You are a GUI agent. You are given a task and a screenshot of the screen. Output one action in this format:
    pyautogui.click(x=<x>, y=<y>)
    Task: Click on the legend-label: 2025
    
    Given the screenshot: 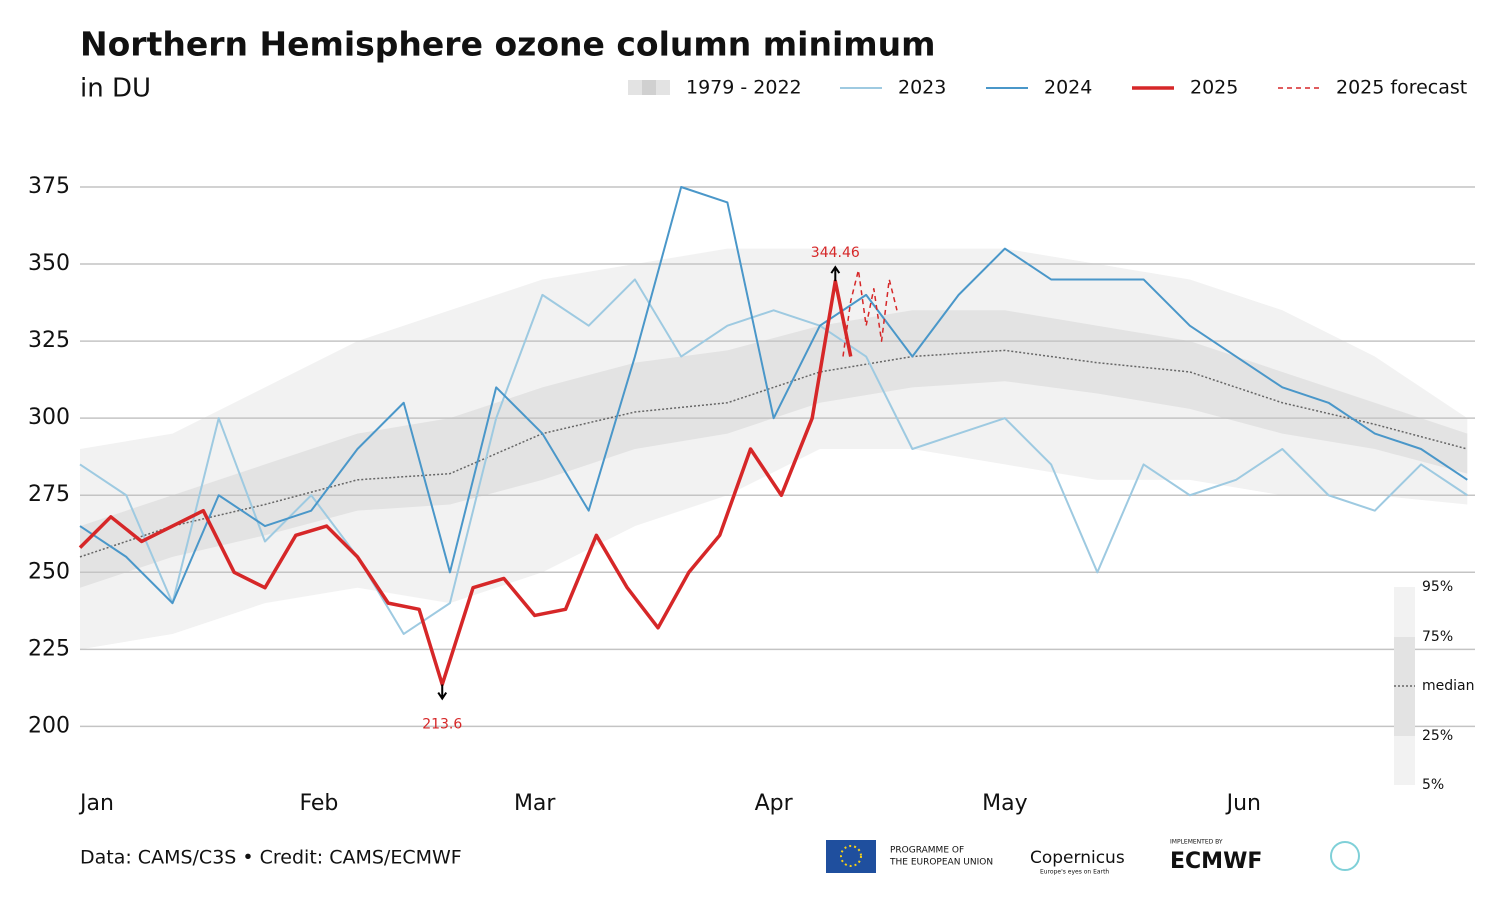 What is the action you would take?
    pyautogui.click(x=1214, y=88)
    